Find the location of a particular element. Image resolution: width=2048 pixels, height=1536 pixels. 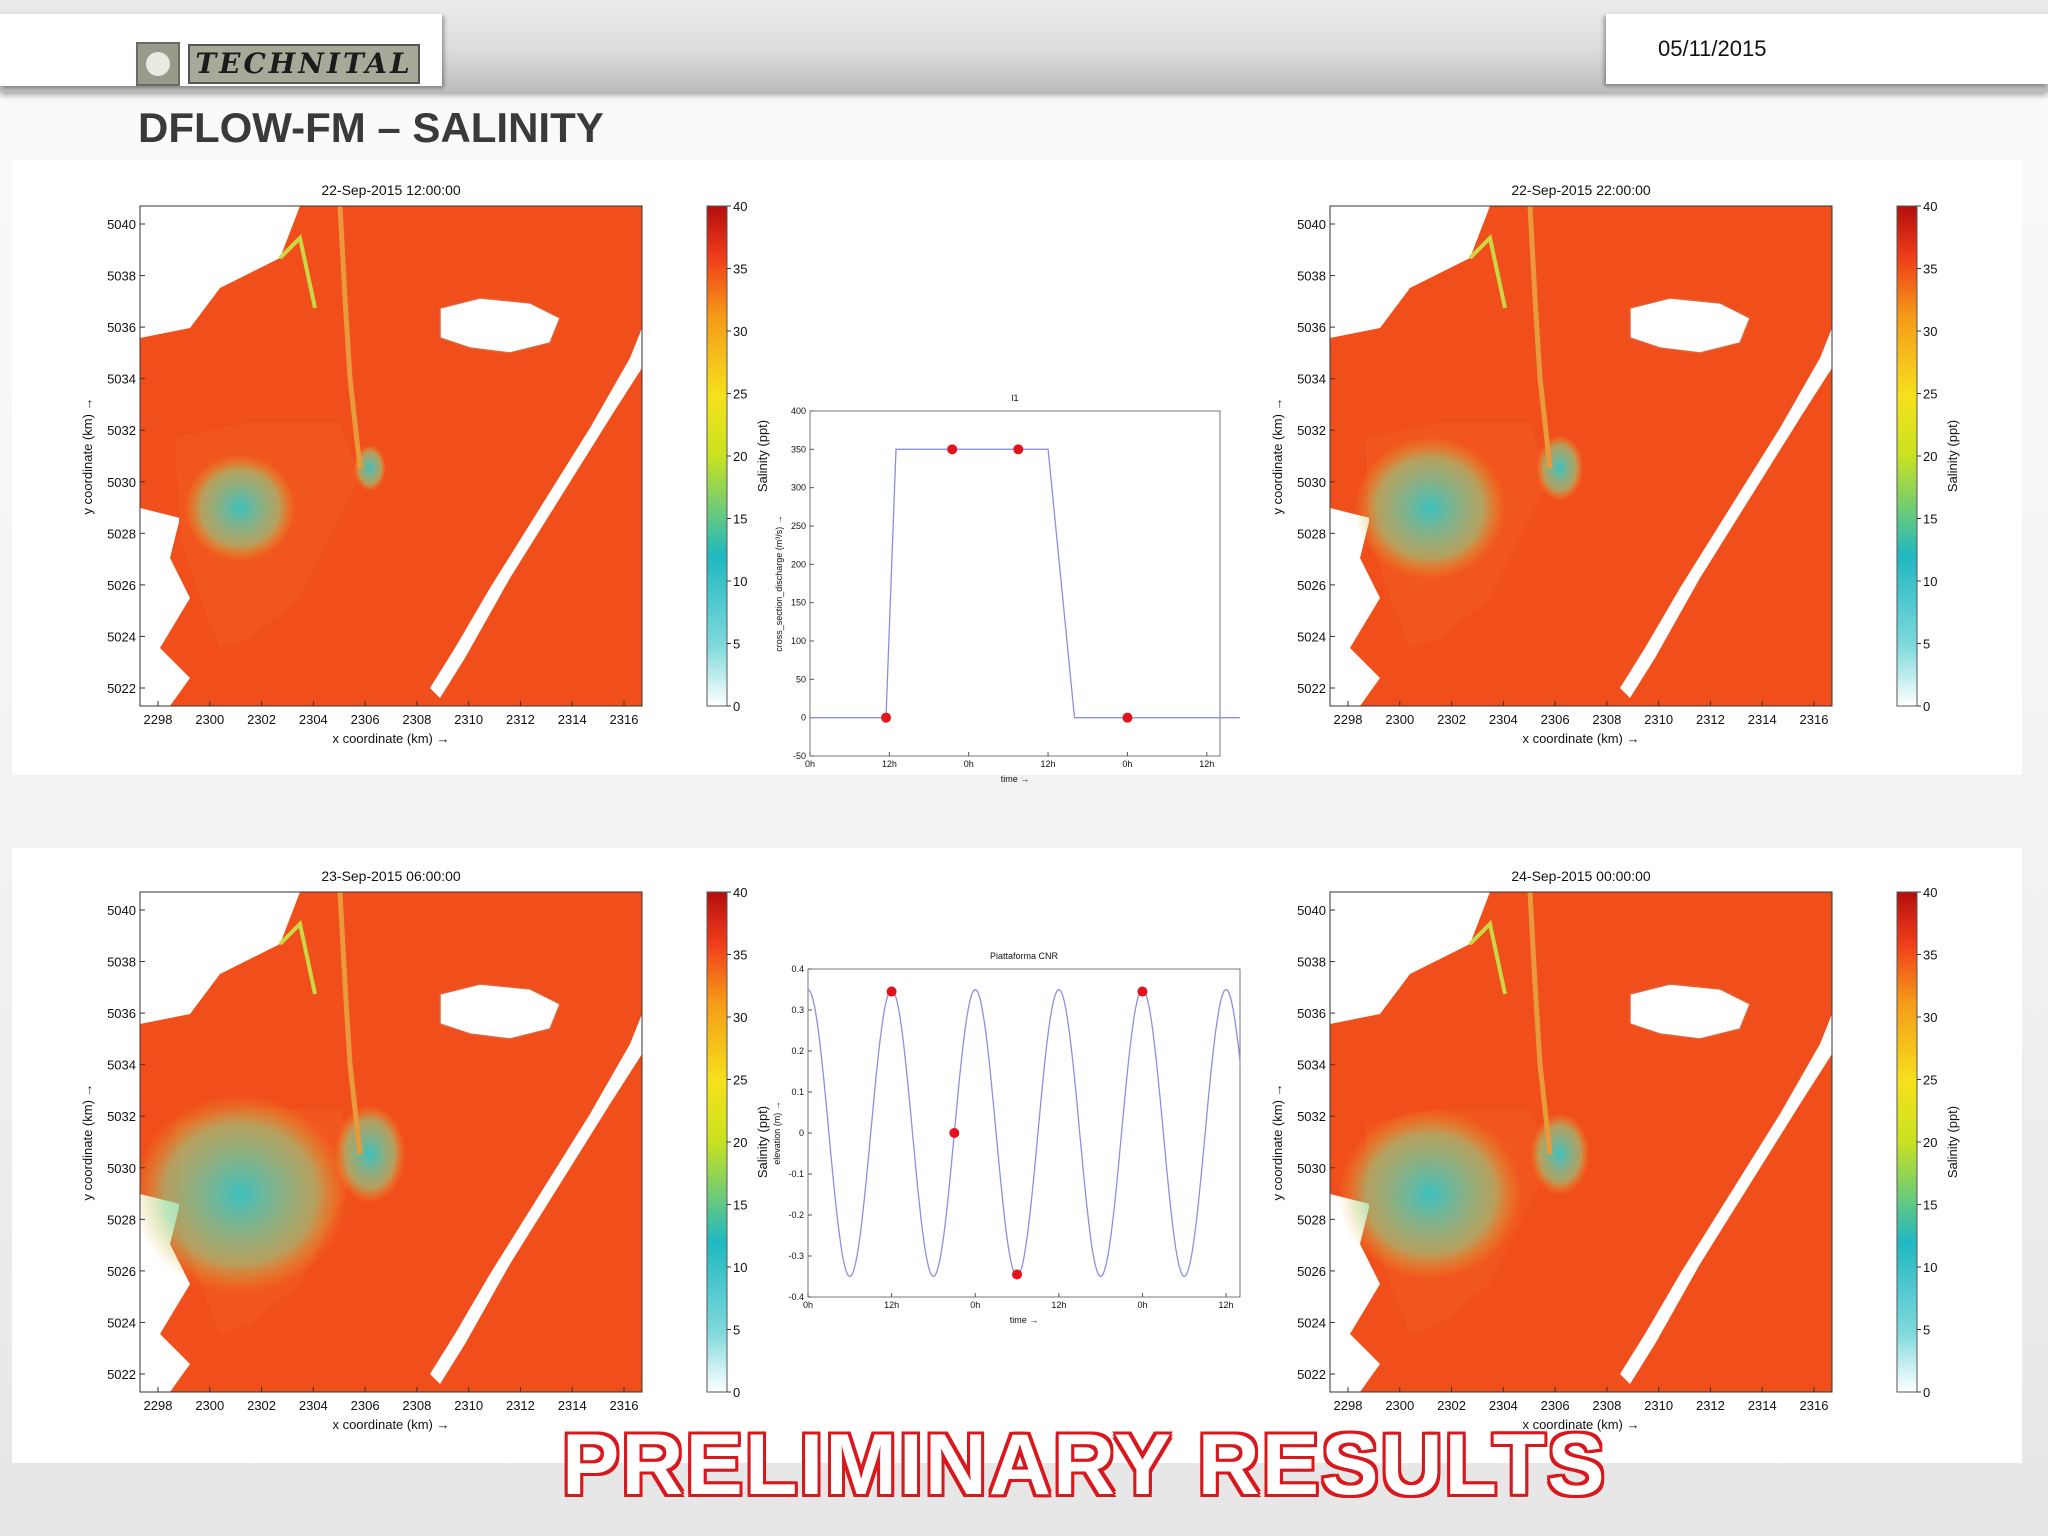

x-tick-label: 2308 is located at coordinates (1606, 719).